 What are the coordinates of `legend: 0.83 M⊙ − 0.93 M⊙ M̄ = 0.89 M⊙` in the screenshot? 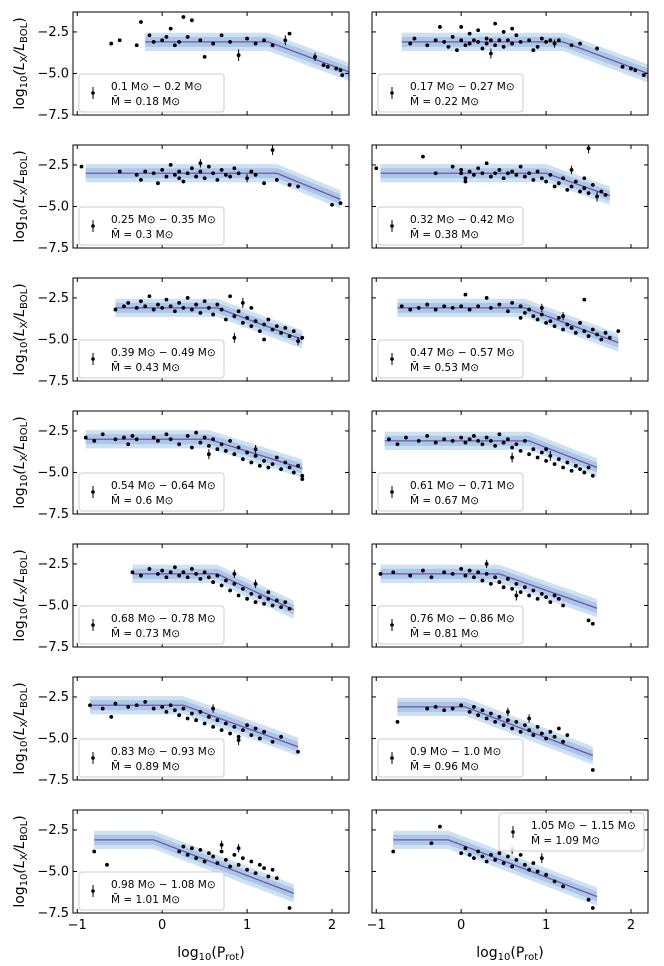 It's located at (151, 758).